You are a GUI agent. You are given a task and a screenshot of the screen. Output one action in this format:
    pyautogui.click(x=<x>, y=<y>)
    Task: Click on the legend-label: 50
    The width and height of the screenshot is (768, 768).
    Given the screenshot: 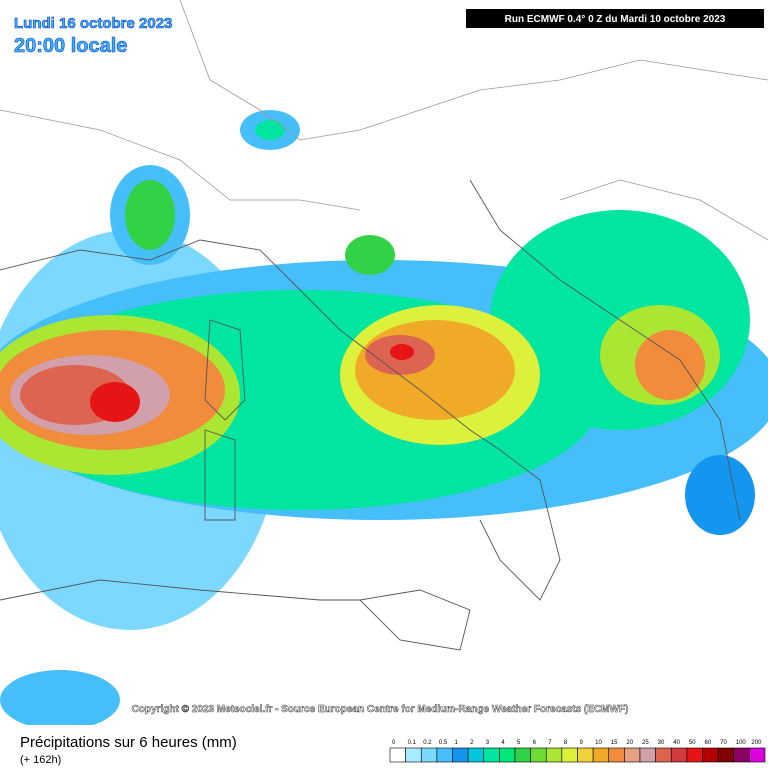 What is the action you would take?
    pyautogui.click(x=692, y=743)
    